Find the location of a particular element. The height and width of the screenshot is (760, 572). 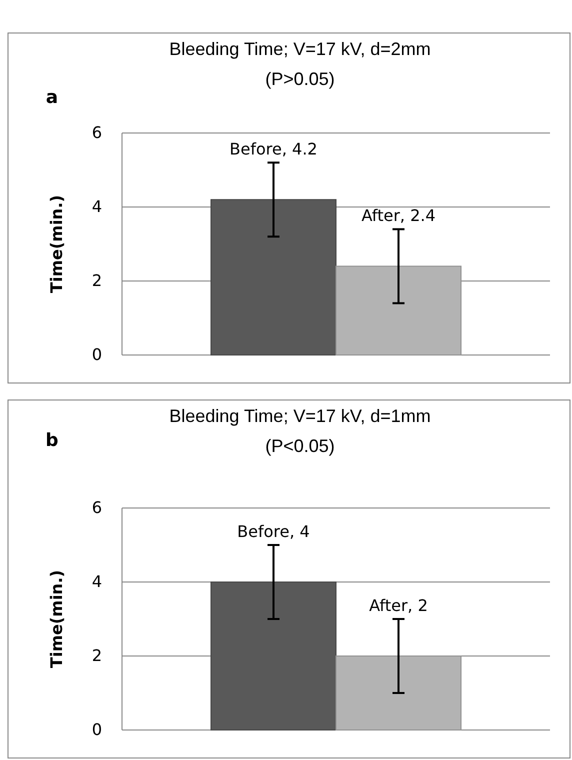

chart-title: Bleeding Time; V=17 kV, d=1mm is located at coordinates (300, 416).